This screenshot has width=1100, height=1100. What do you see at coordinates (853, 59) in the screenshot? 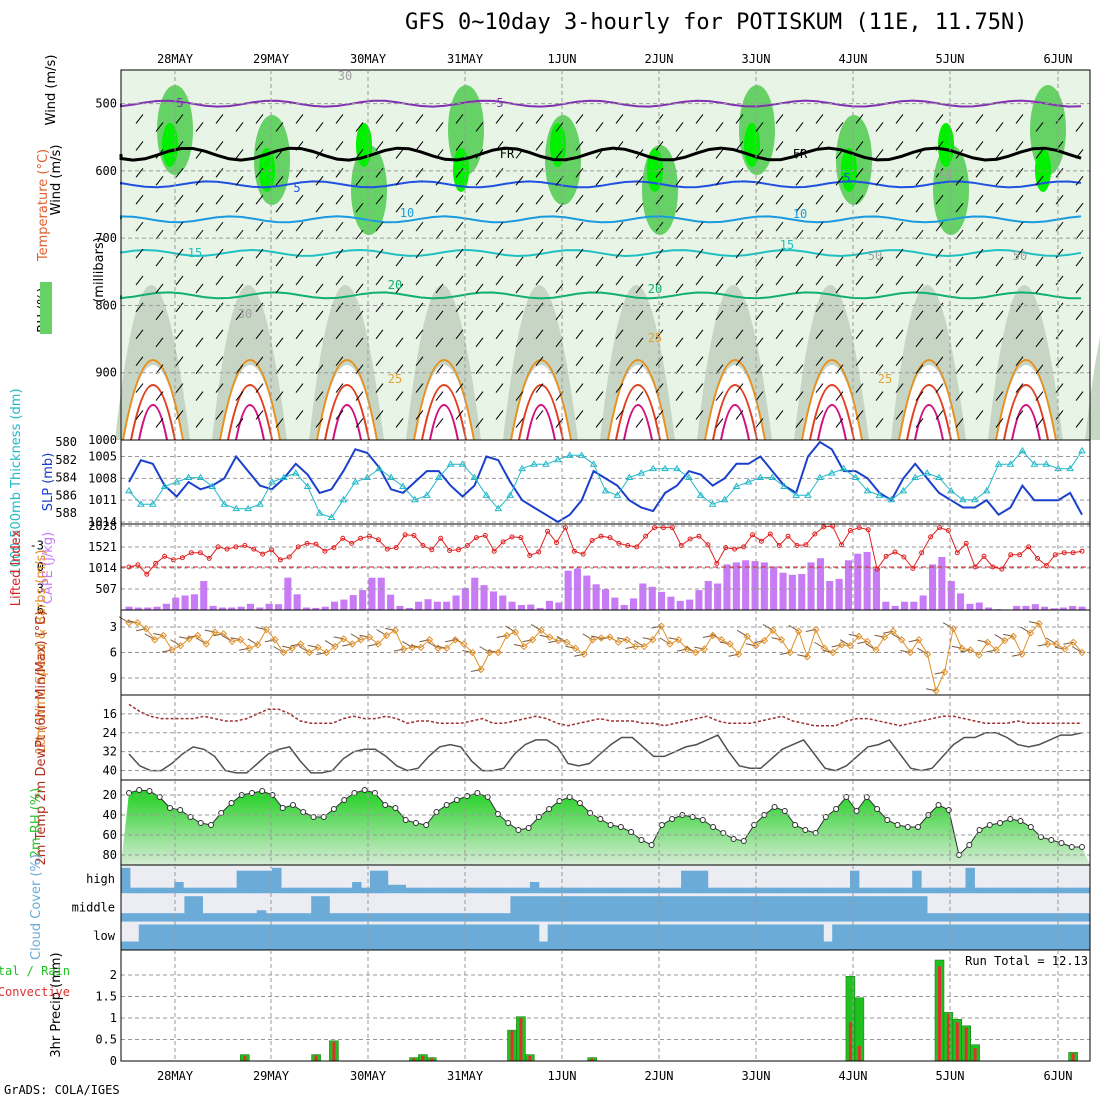
I see `day-tick-label-top: 4JUN` at bounding box center [853, 59].